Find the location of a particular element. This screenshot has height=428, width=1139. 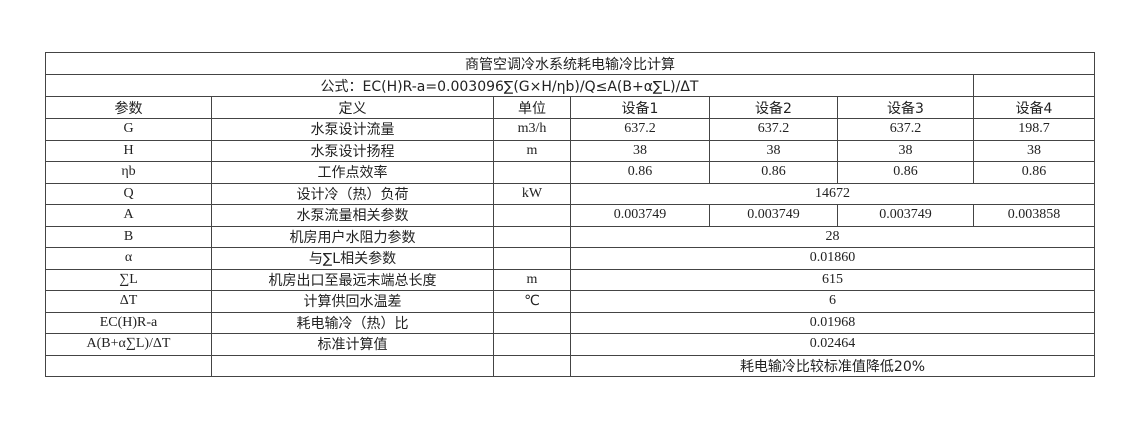

header-row: 参数 定义 单位 设备1 设备2 设备3 设备4 is located at coordinates (570, 107).